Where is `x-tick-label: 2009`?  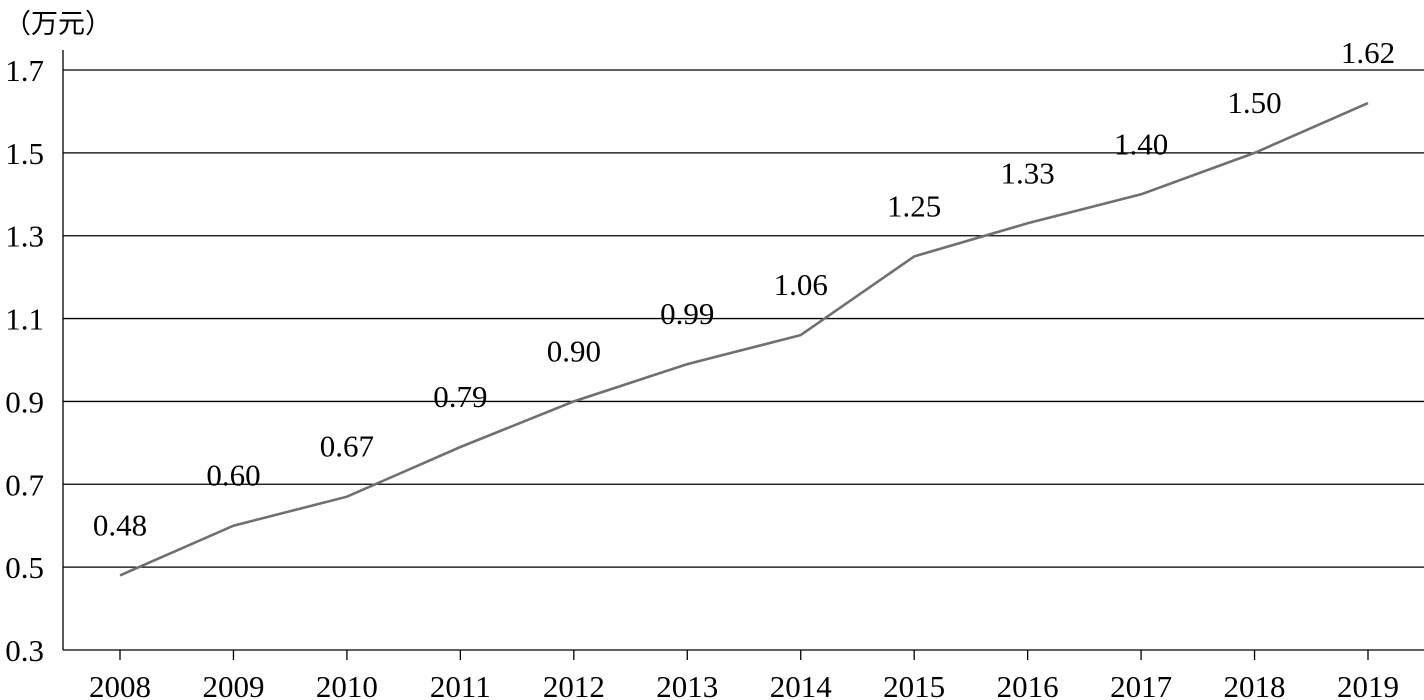 x-tick-label: 2009 is located at coordinates (233, 684).